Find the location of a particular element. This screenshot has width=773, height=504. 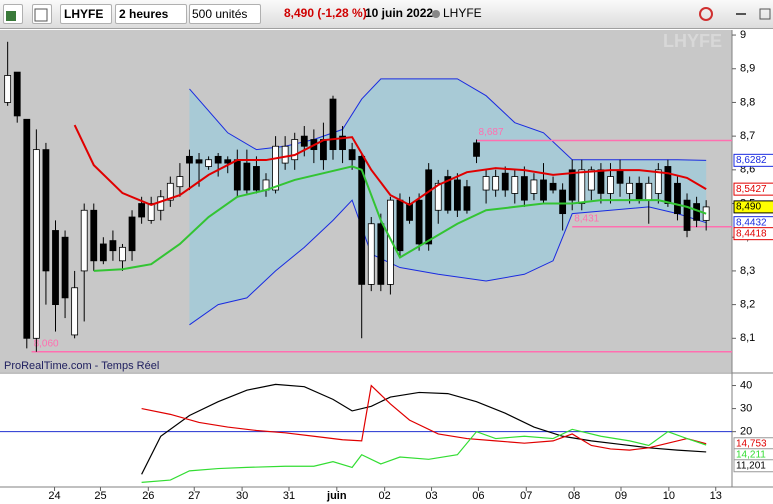

price-tag: 8,4418 is located at coordinates (751, 233).